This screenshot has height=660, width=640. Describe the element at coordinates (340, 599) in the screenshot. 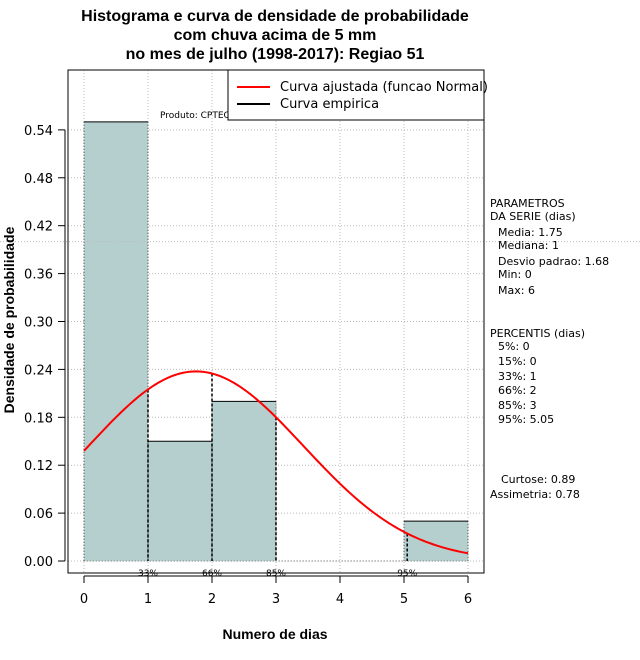

I see `x-tick-label-4: 4` at that location.